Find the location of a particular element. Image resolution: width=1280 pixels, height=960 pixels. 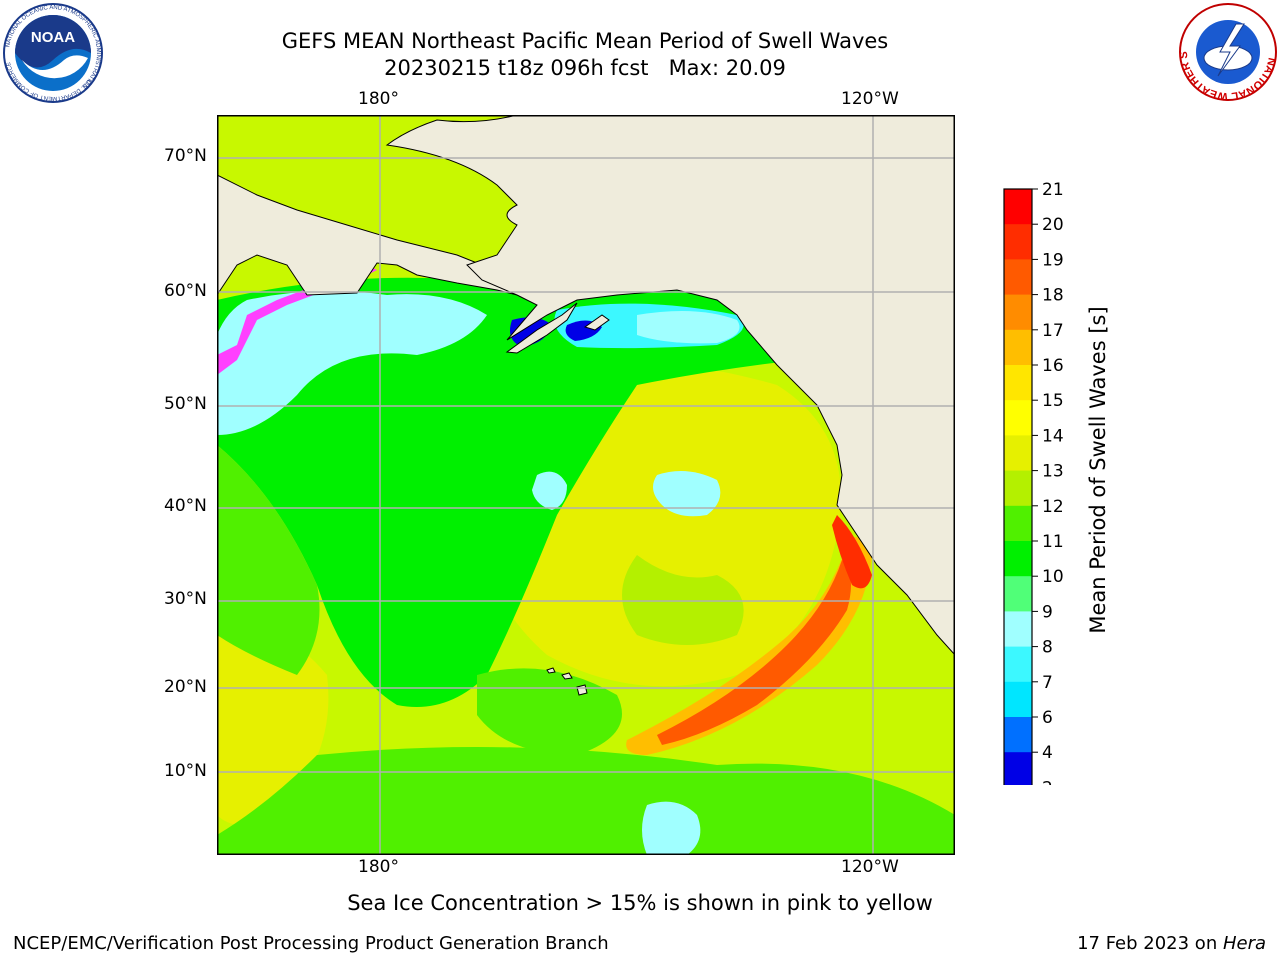

land-alaska-peninsula is located at coordinates (541, 328).